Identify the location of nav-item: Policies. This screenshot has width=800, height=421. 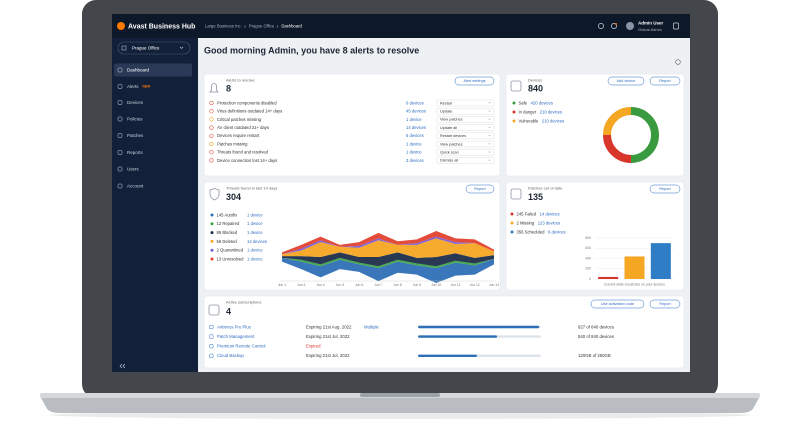
(135, 118).